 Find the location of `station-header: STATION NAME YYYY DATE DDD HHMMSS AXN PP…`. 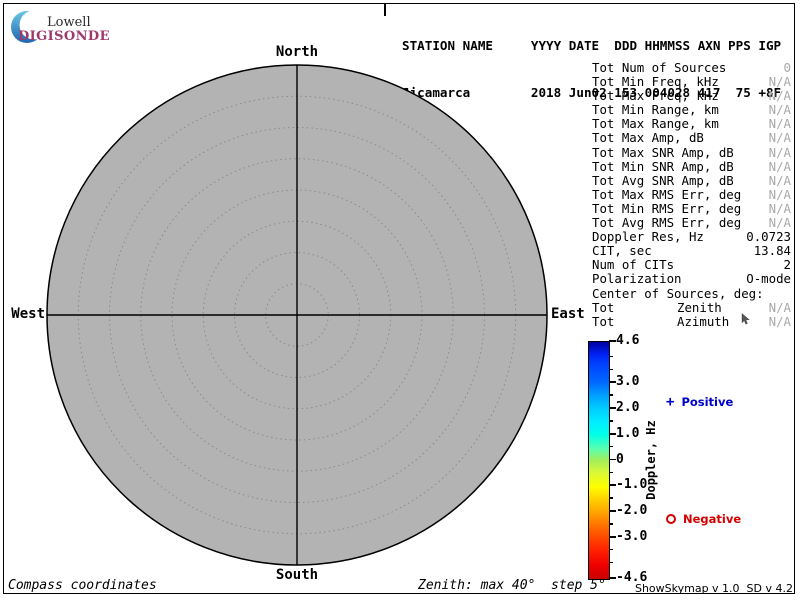

station-header: STATION NAME YYYY DATE DDD HHMMSS AXN PP… is located at coordinates (591, 69).